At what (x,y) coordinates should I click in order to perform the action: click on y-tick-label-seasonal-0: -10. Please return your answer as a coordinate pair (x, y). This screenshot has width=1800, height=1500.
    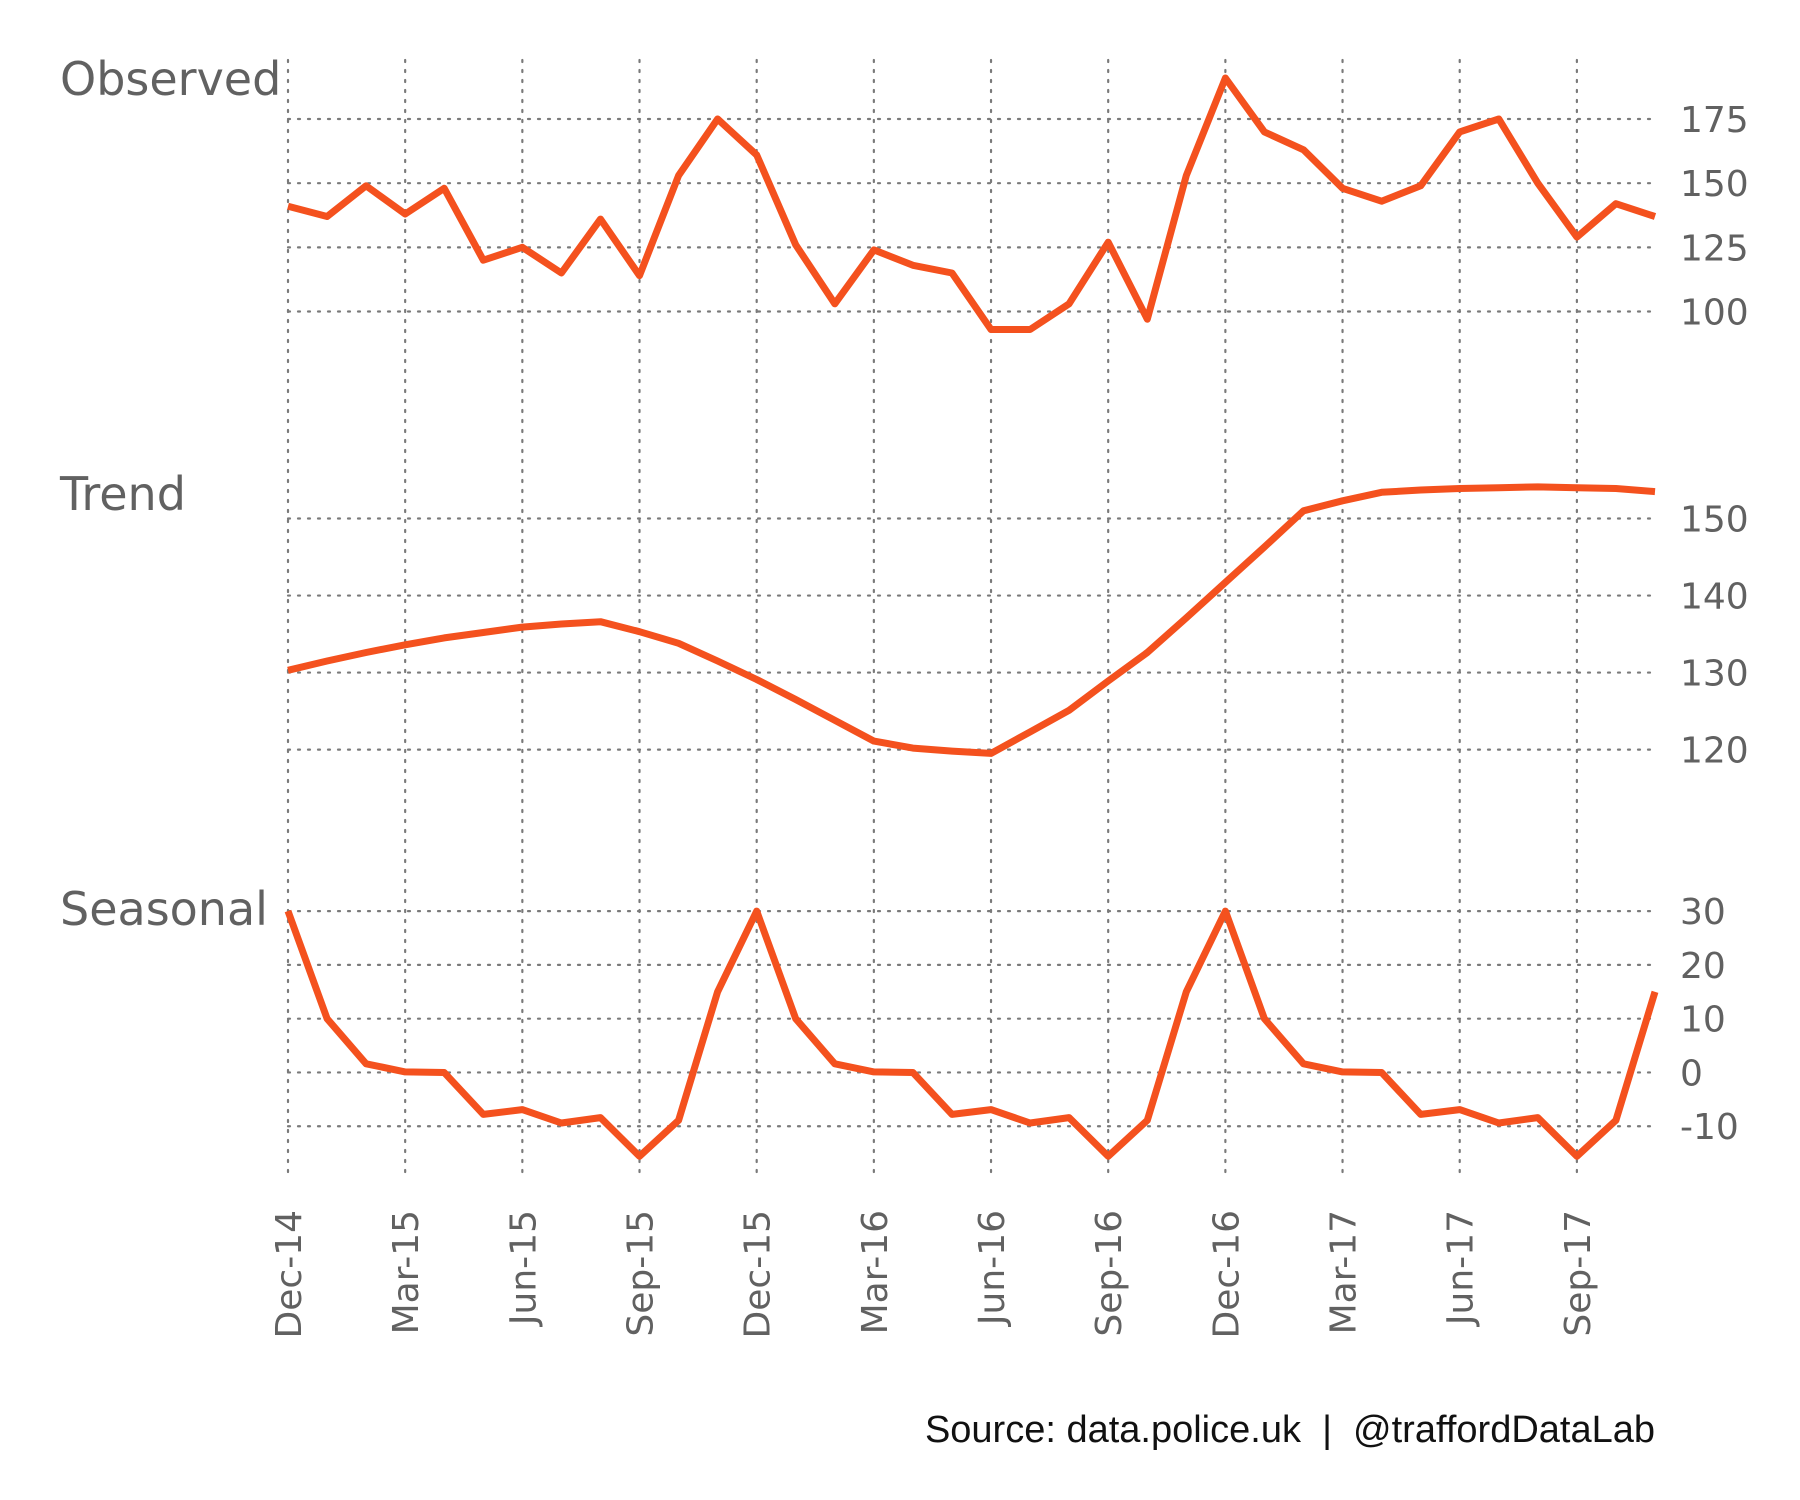
    Looking at the image, I should click on (1709, 1127).